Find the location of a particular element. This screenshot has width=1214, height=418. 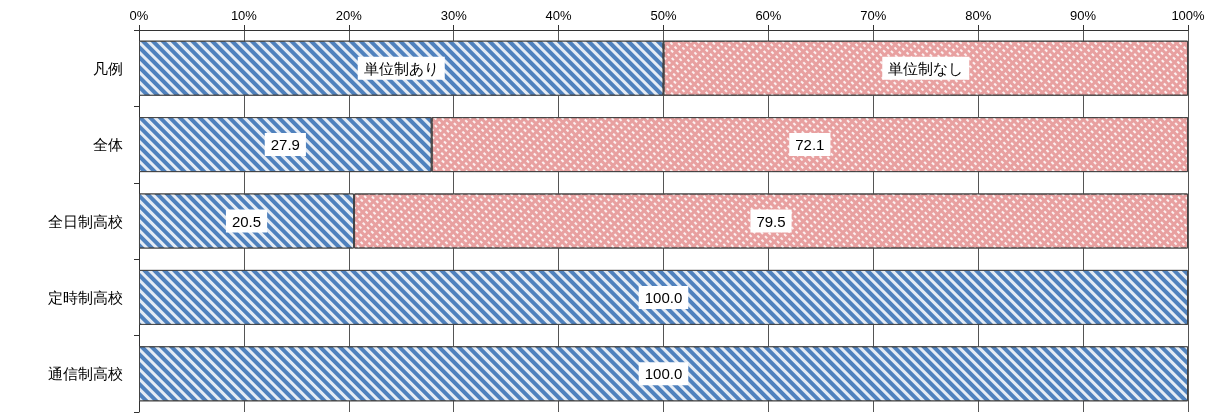

x-tick-label: 30% is located at coordinates (454, 15).